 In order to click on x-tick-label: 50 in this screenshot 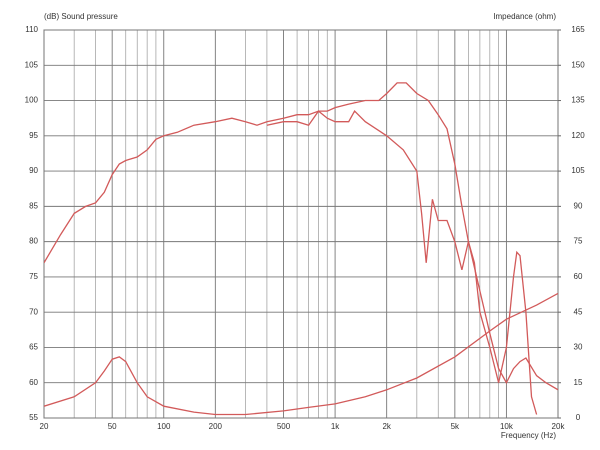, I will do `click(112, 426)`.